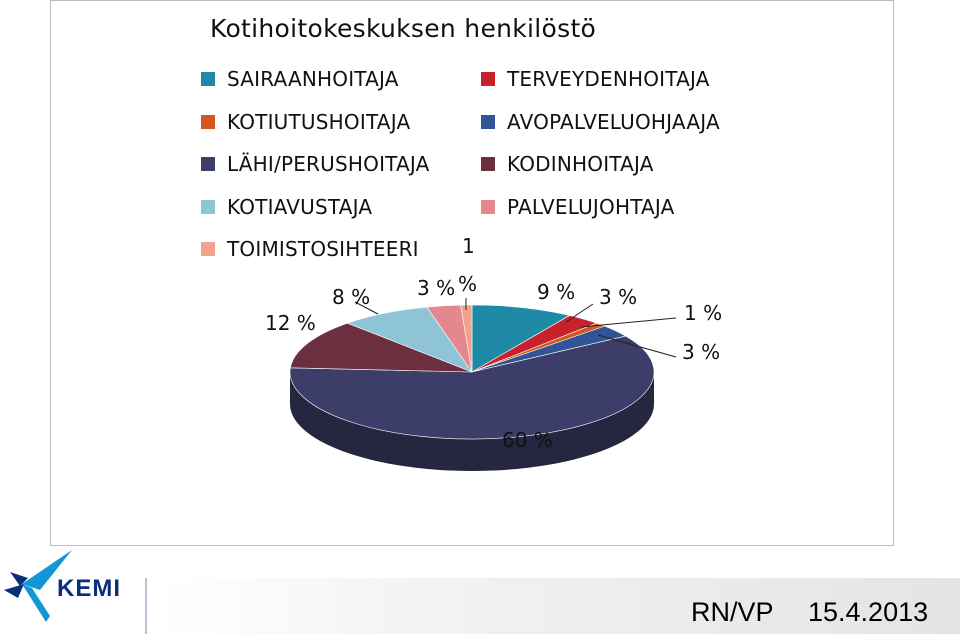 The height and width of the screenshot is (634, 960). Describe the element at coordinates (732, 612) in the screenshot. I see `footer-author: RN/VP` at that location.